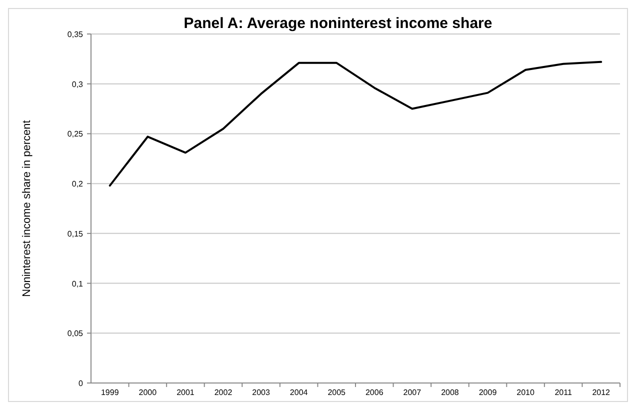  I want to click on x-tick-label: 2005, so click(337, 392).